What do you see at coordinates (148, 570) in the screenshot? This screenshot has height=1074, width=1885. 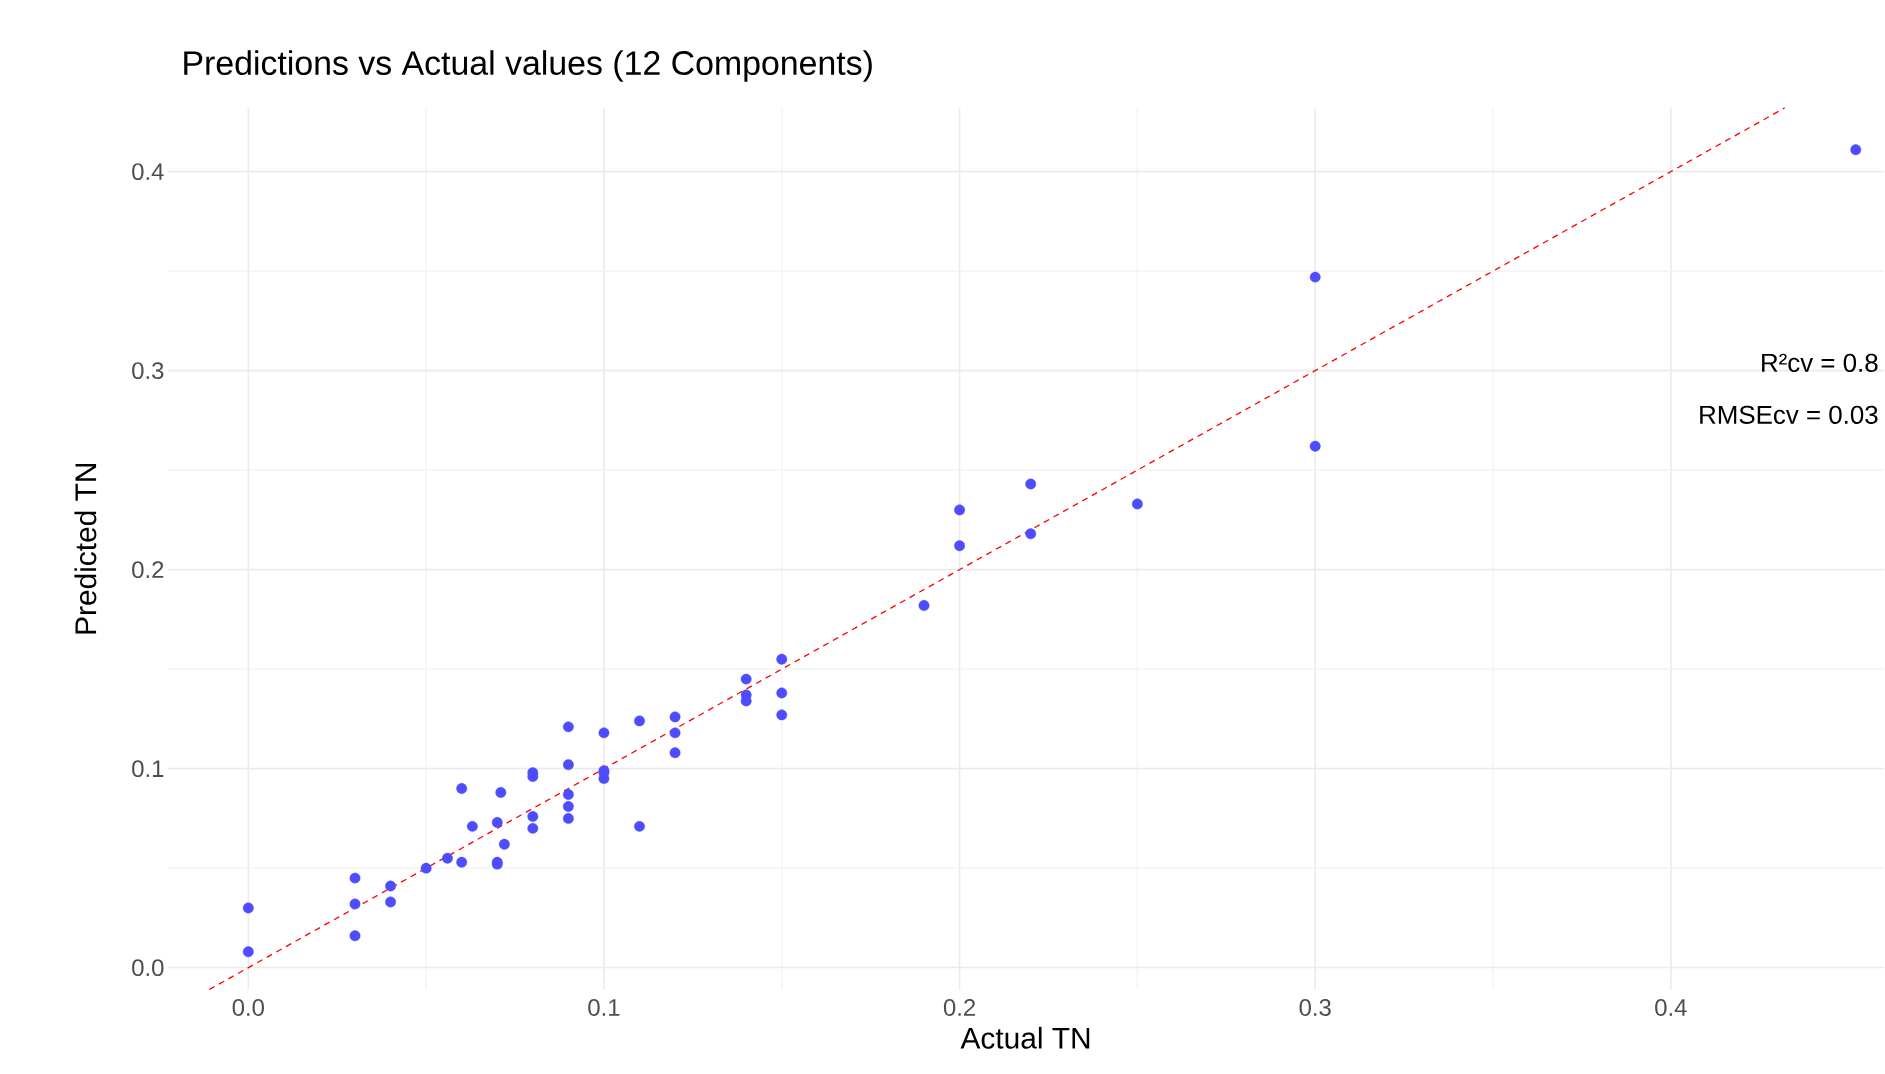 I see `y-tick-label: 0.2` at bounding box center [148, 570].